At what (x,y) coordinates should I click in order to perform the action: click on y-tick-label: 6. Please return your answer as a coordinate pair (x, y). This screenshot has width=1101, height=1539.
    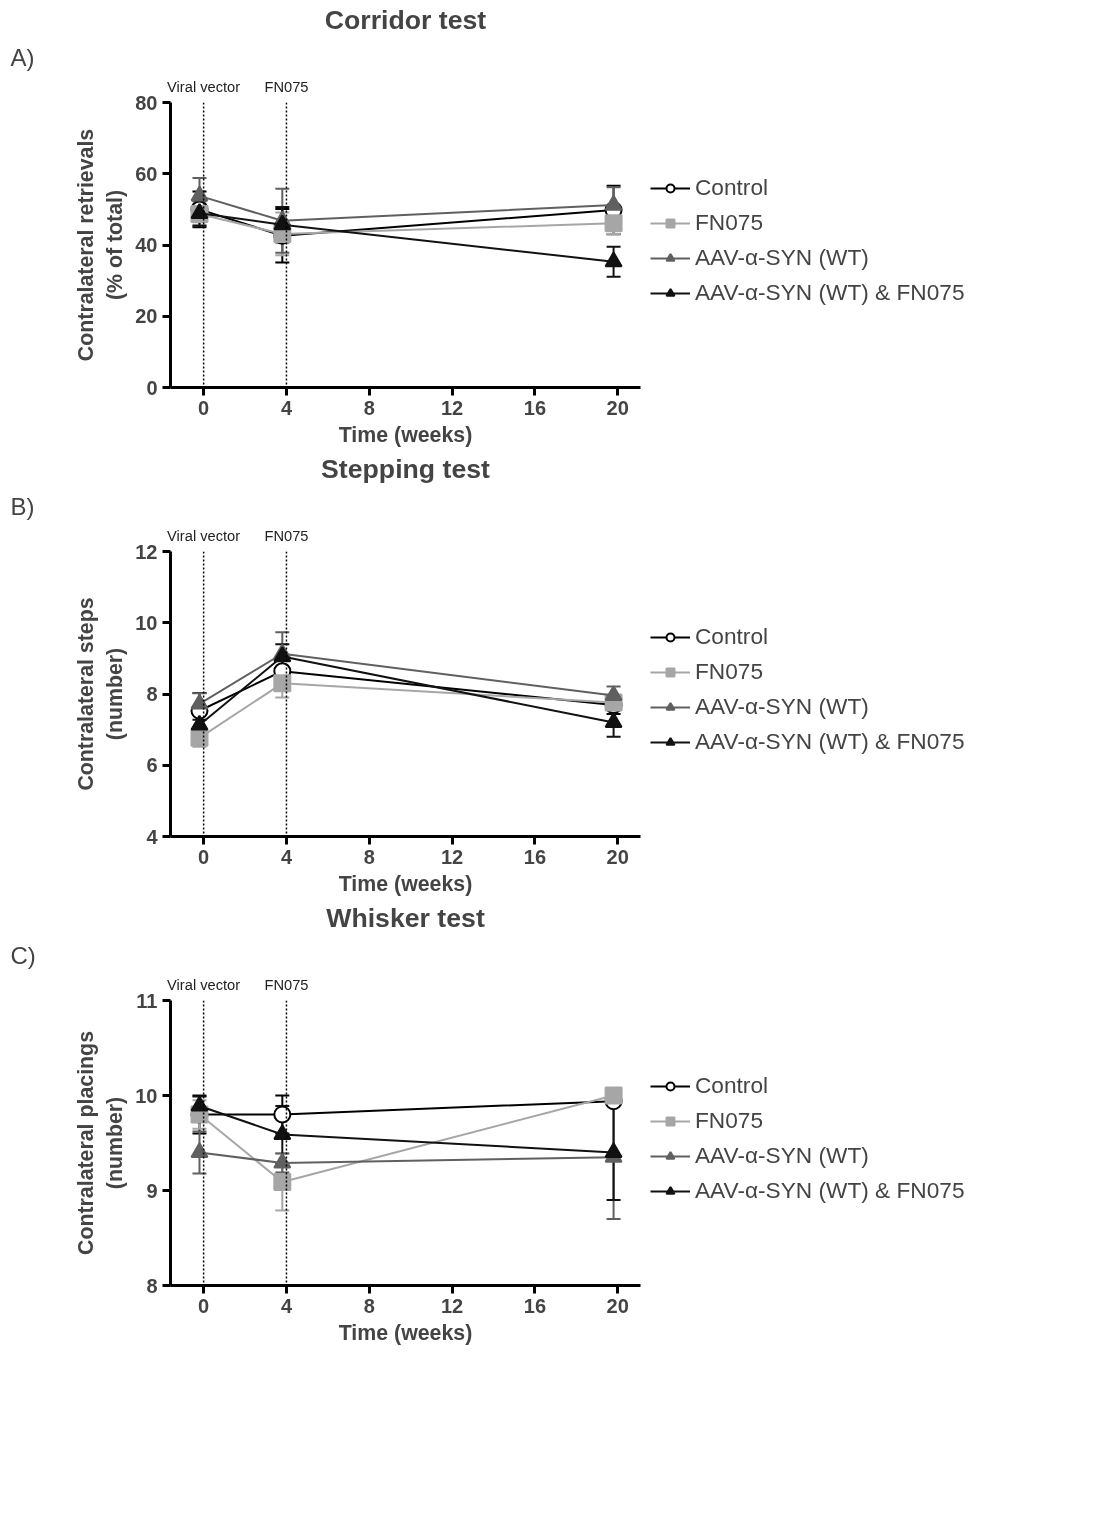
    Looking at the image, I should click on (152, 765).